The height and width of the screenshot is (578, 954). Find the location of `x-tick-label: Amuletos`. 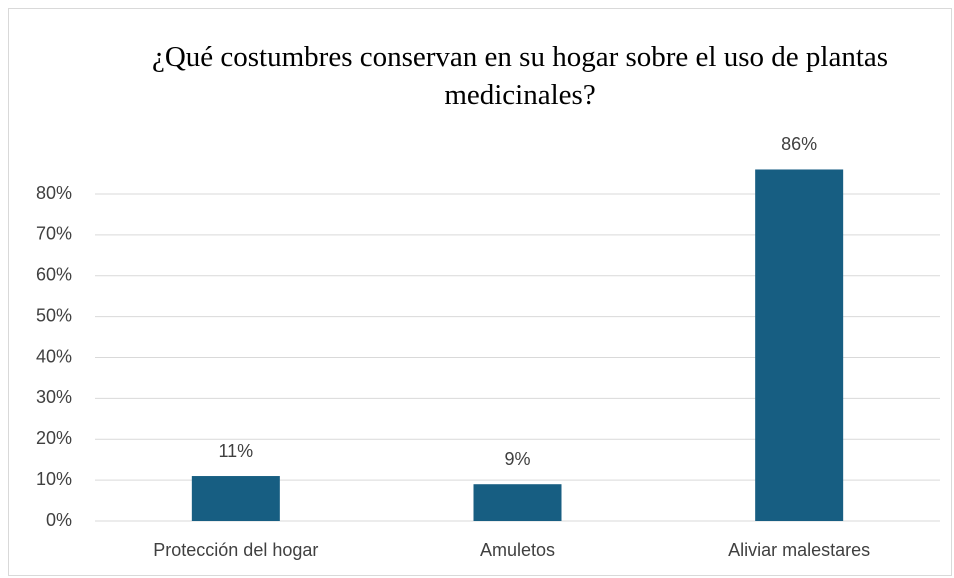

x-tick-label: Amuletos is located at coordinates (517, 550).